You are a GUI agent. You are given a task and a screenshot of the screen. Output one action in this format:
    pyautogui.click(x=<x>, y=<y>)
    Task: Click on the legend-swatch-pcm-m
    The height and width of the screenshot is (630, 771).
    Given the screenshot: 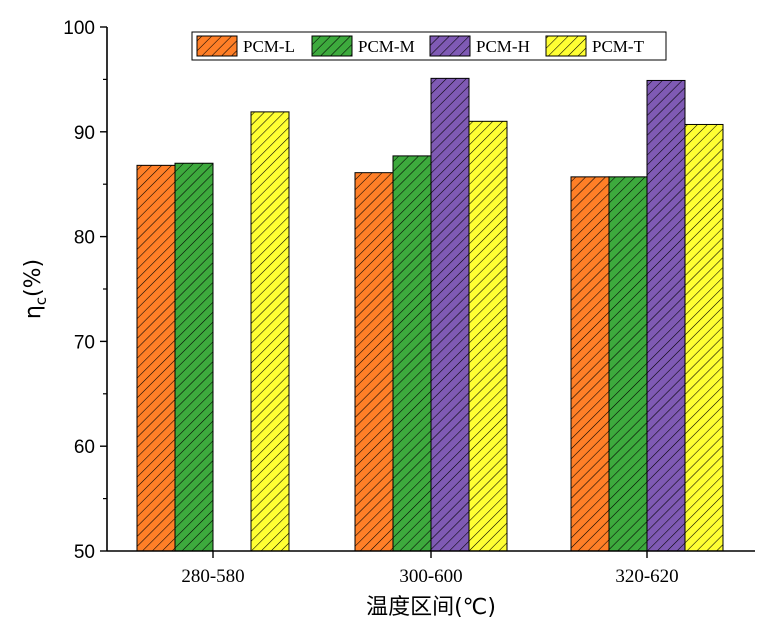 What is the action you would take?
    pyautogui.click(x=332, y=46)
    